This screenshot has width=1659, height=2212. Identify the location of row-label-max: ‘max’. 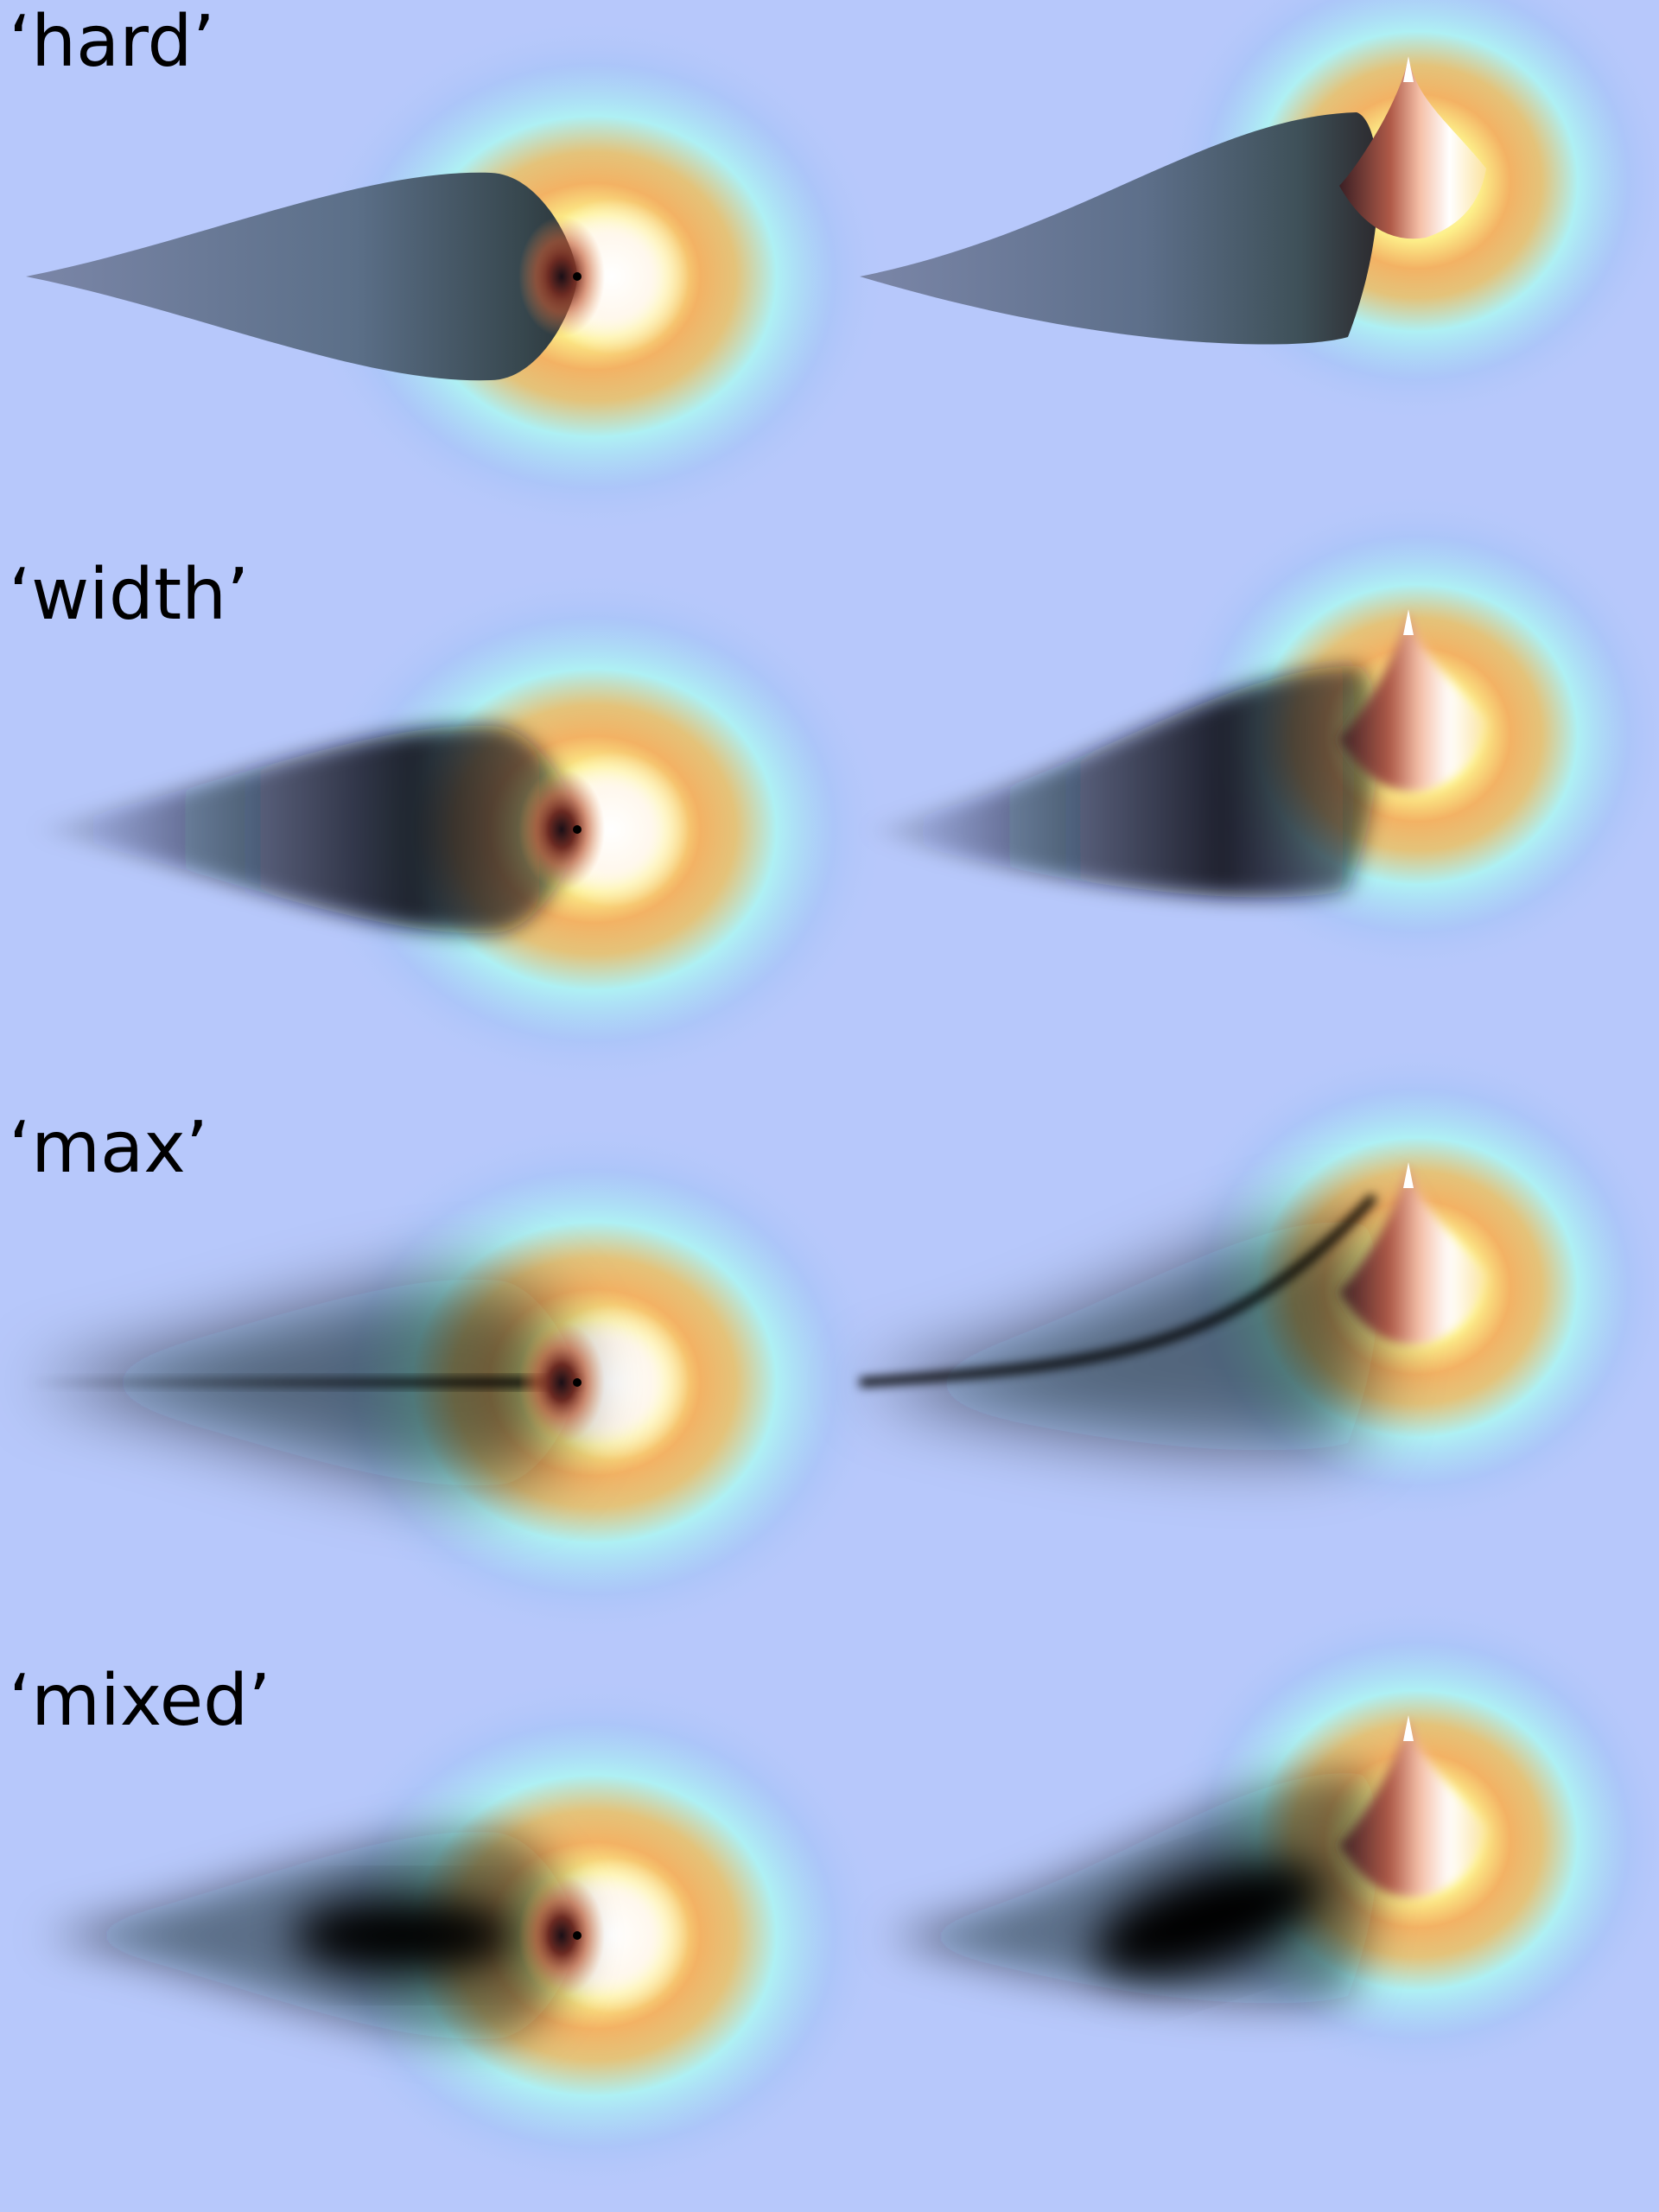
(108, 1148).